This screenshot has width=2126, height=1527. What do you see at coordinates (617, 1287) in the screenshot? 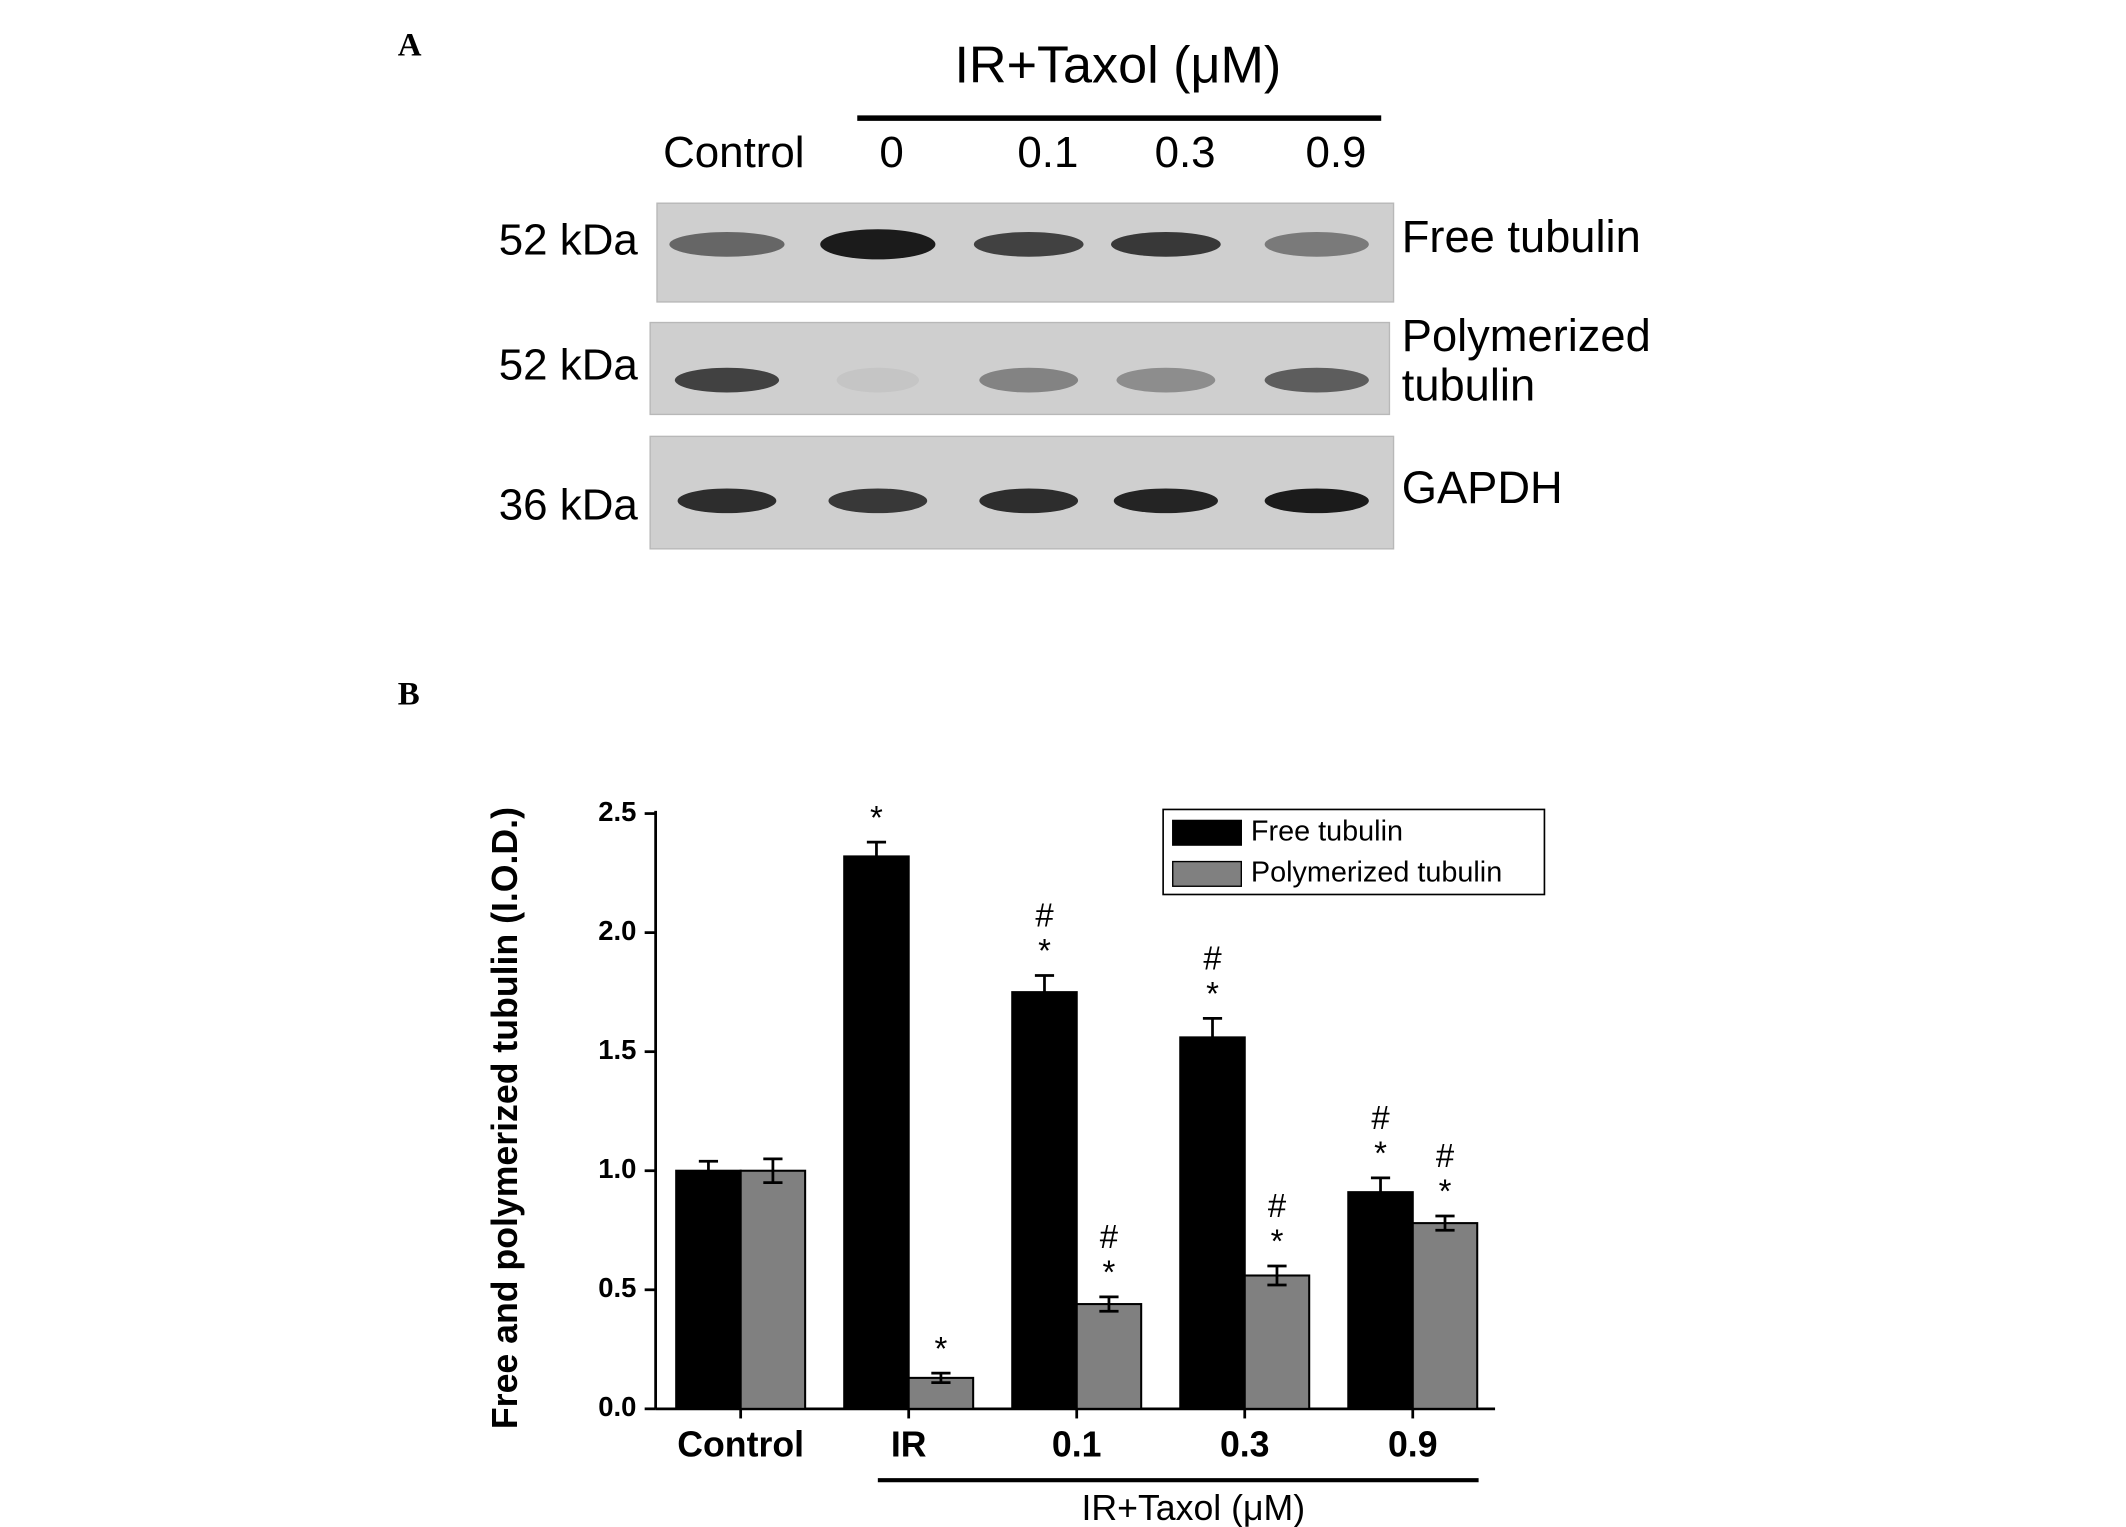
I see `y-tick-label: 0.5` at bounding box center [617, 1287].